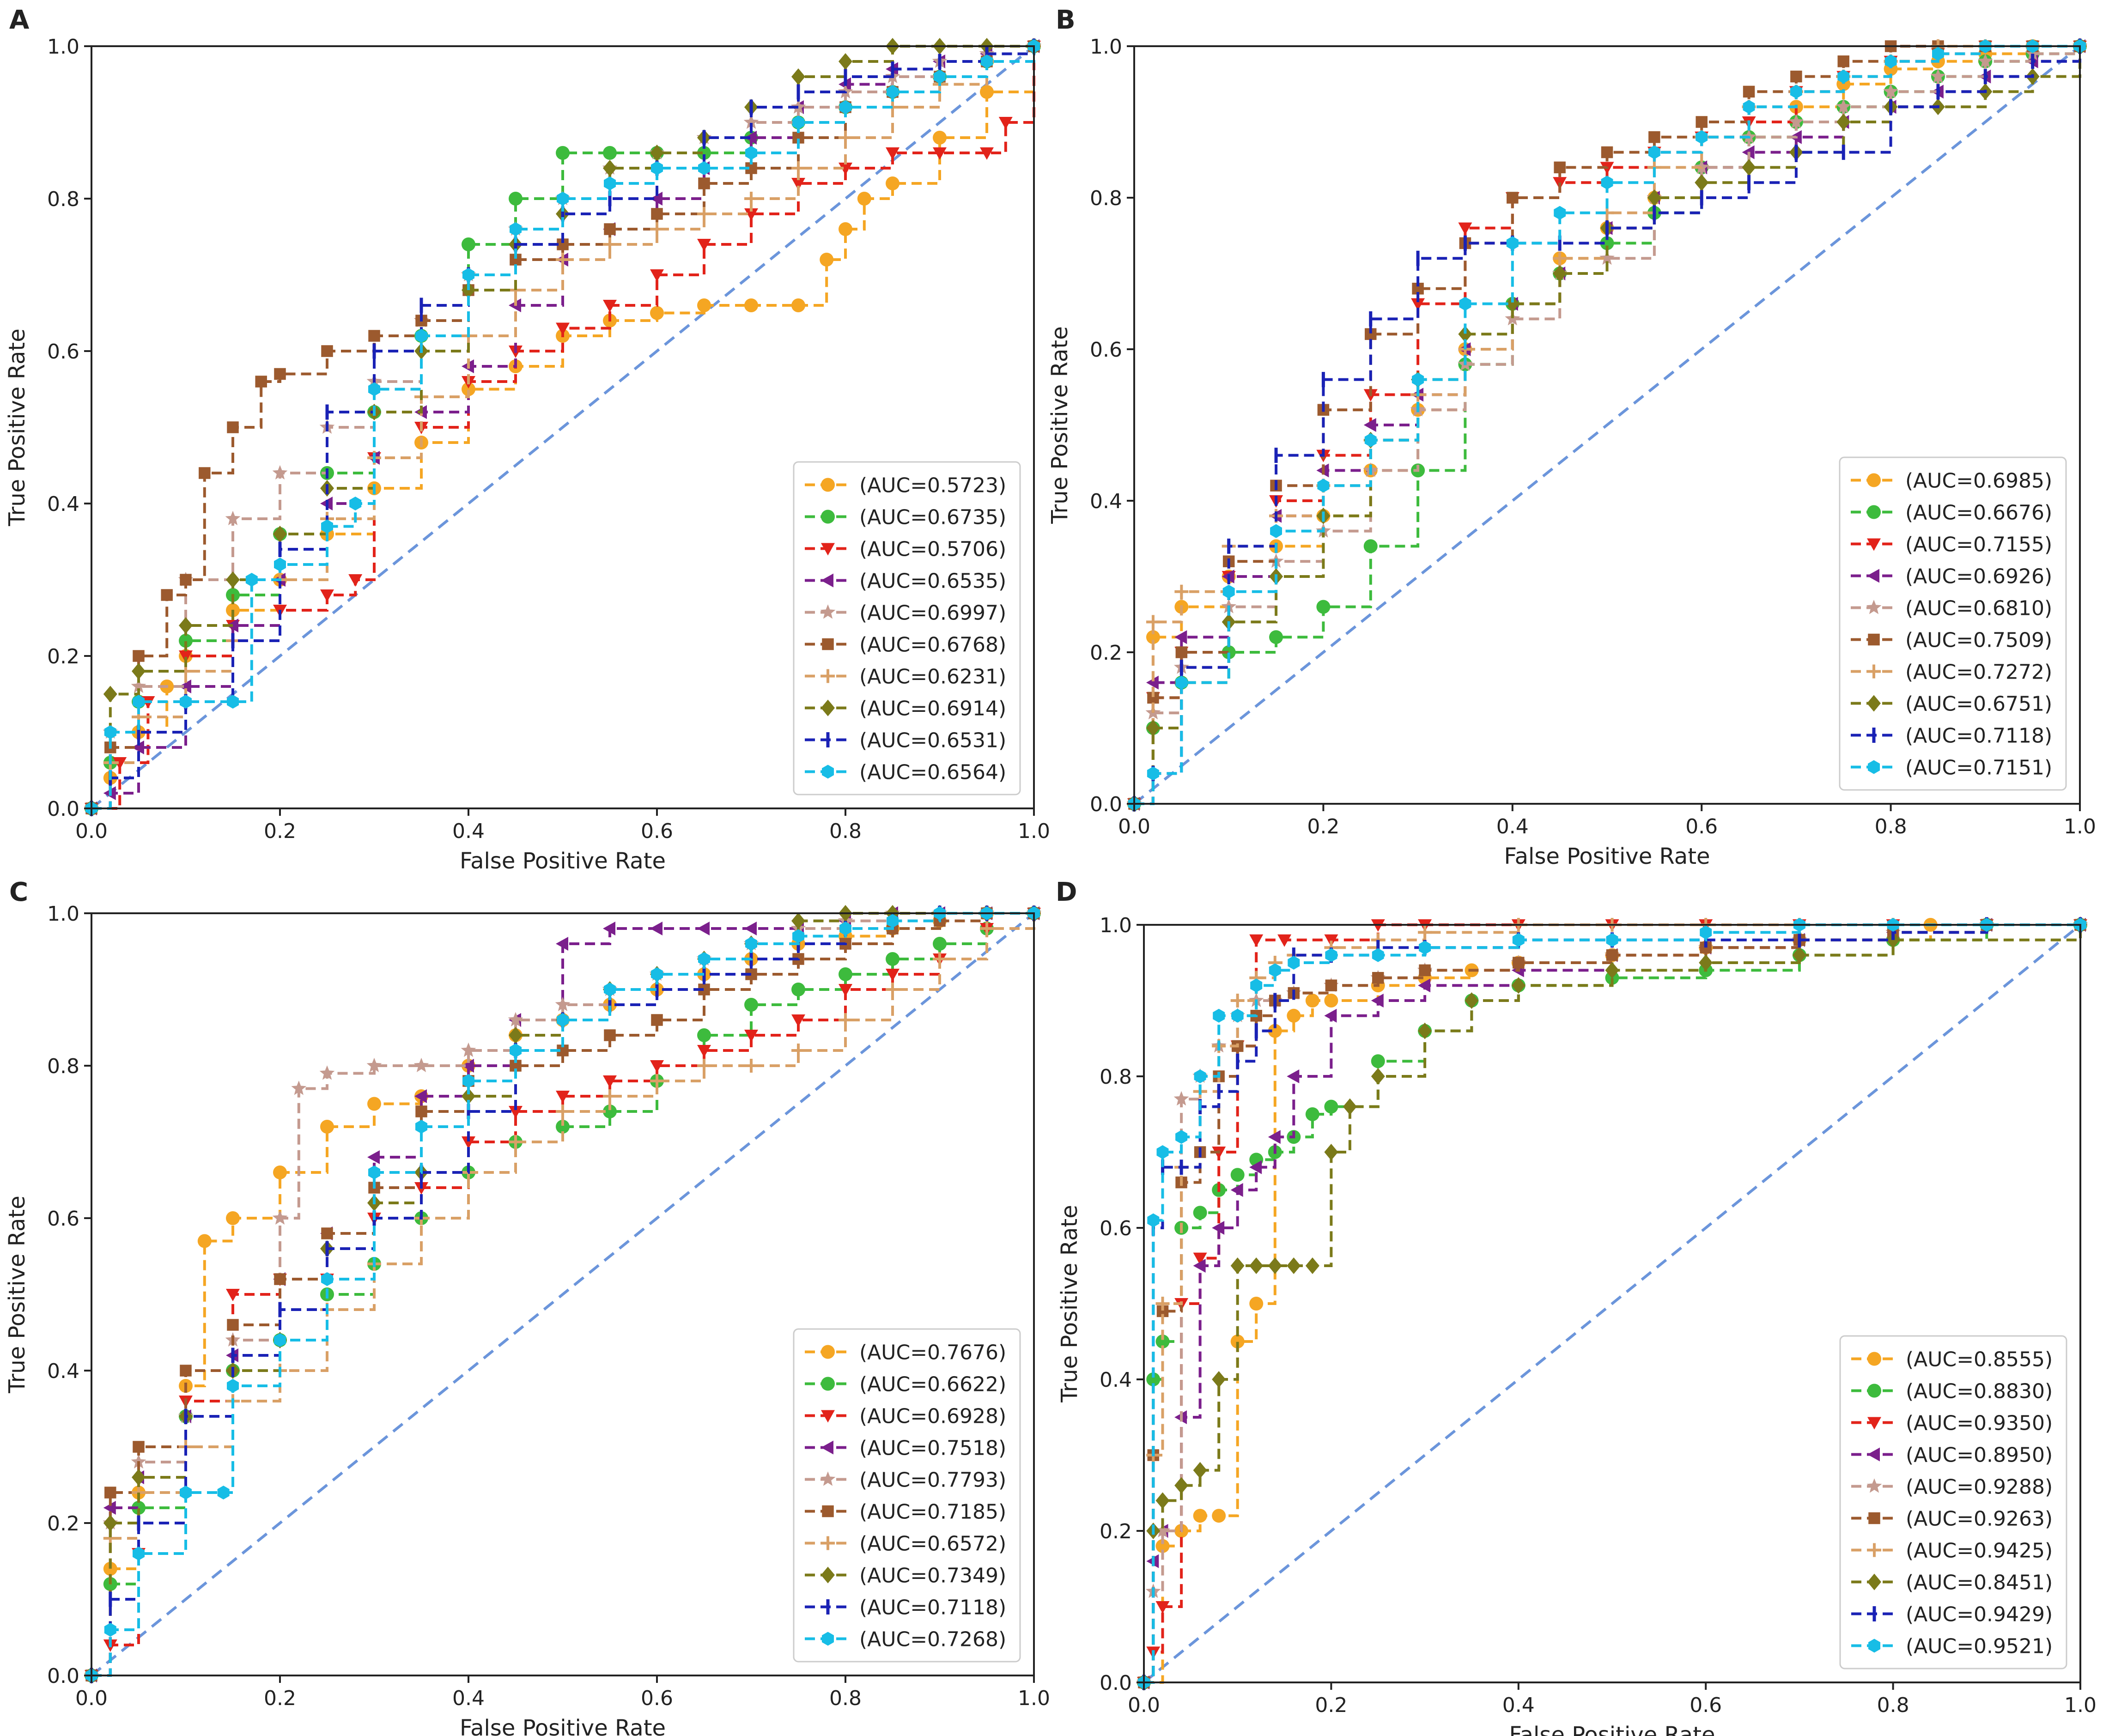 Image resolution: width=2103 pixels, height=1736 pixels. I want to click on legend-label: (AUC=0.9350), so click(1979, 1424).